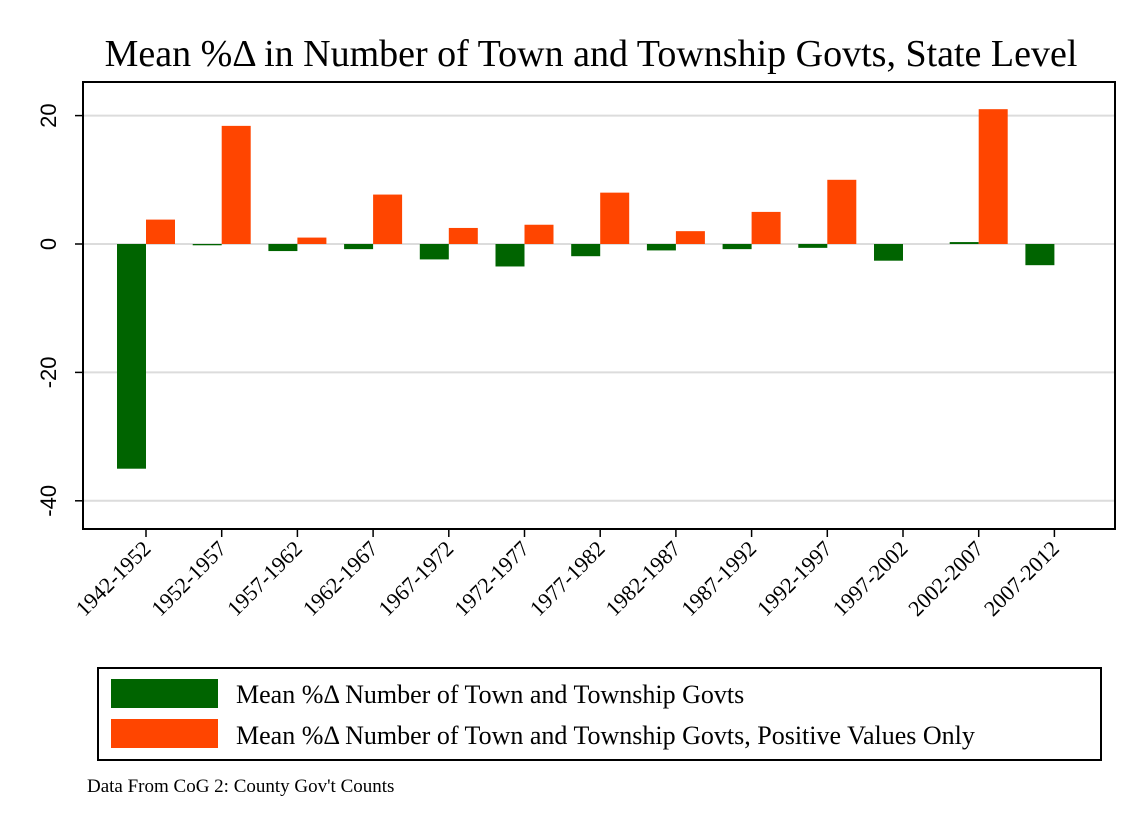 This screenshot has height=833, width=1146. I want to click on legend-box, so click(599, 714).